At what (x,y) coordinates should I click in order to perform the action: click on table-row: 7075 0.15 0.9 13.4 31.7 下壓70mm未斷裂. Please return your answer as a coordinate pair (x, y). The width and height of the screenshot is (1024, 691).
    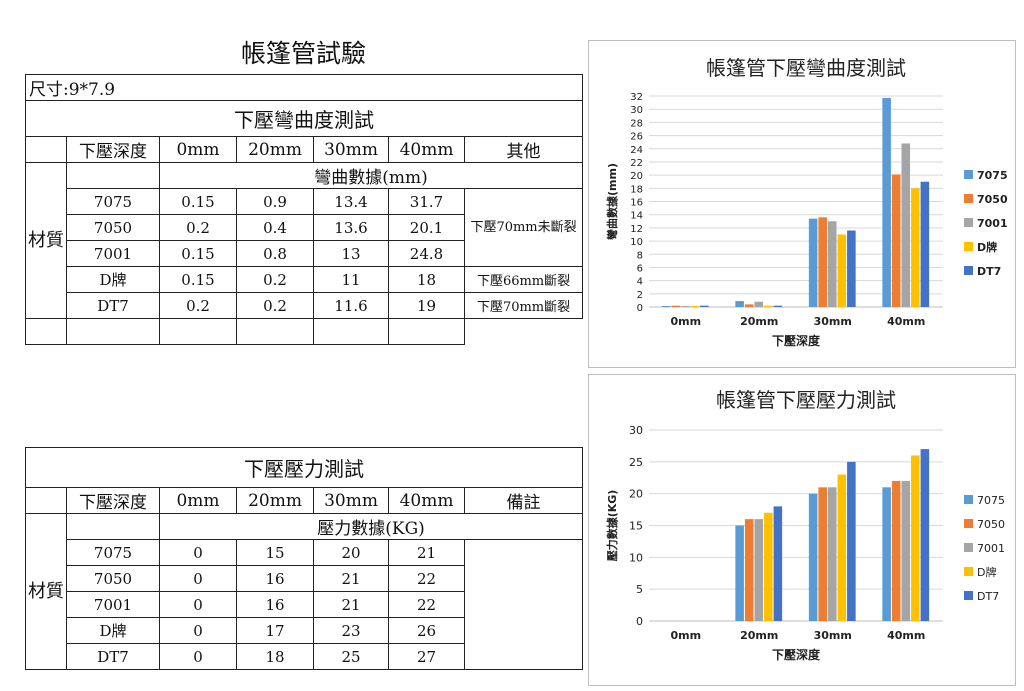
    Looking at the image, I should click on (305, 227).